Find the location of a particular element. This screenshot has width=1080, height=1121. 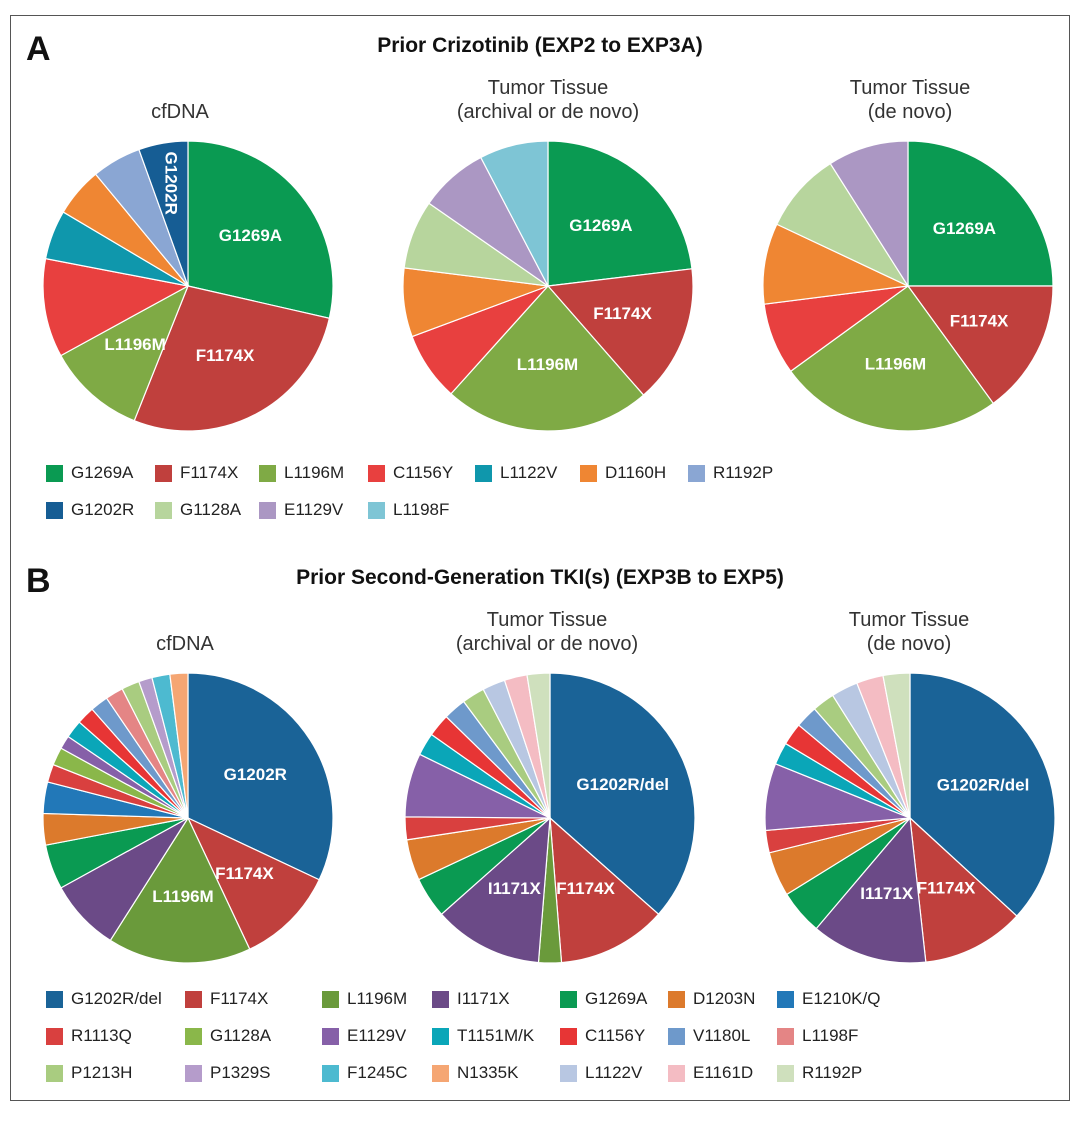

legend-b-item: E1210K/Q is located at coordinates (828, 999).